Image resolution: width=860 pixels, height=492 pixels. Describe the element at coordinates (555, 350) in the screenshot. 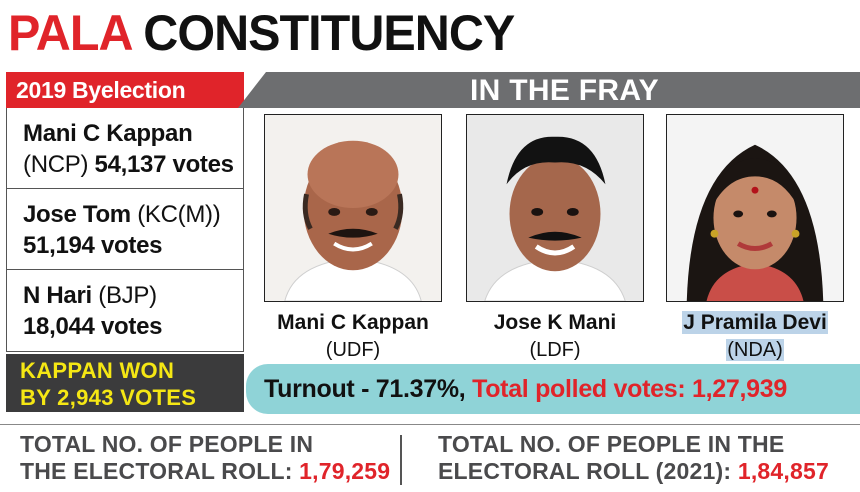

I see `candidate-party: (LDF)` at that location.